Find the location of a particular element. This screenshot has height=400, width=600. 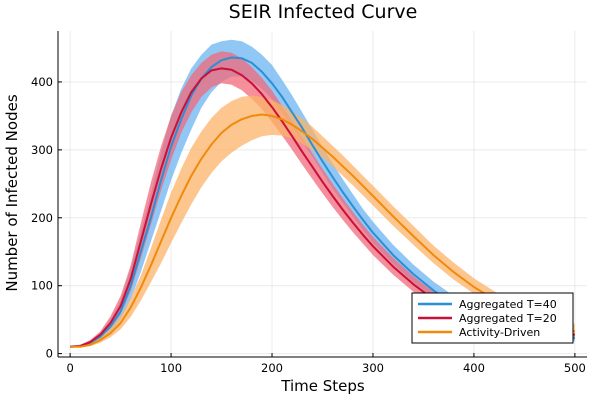

y-tick-label: 100 is located at coordinates (42, 286).